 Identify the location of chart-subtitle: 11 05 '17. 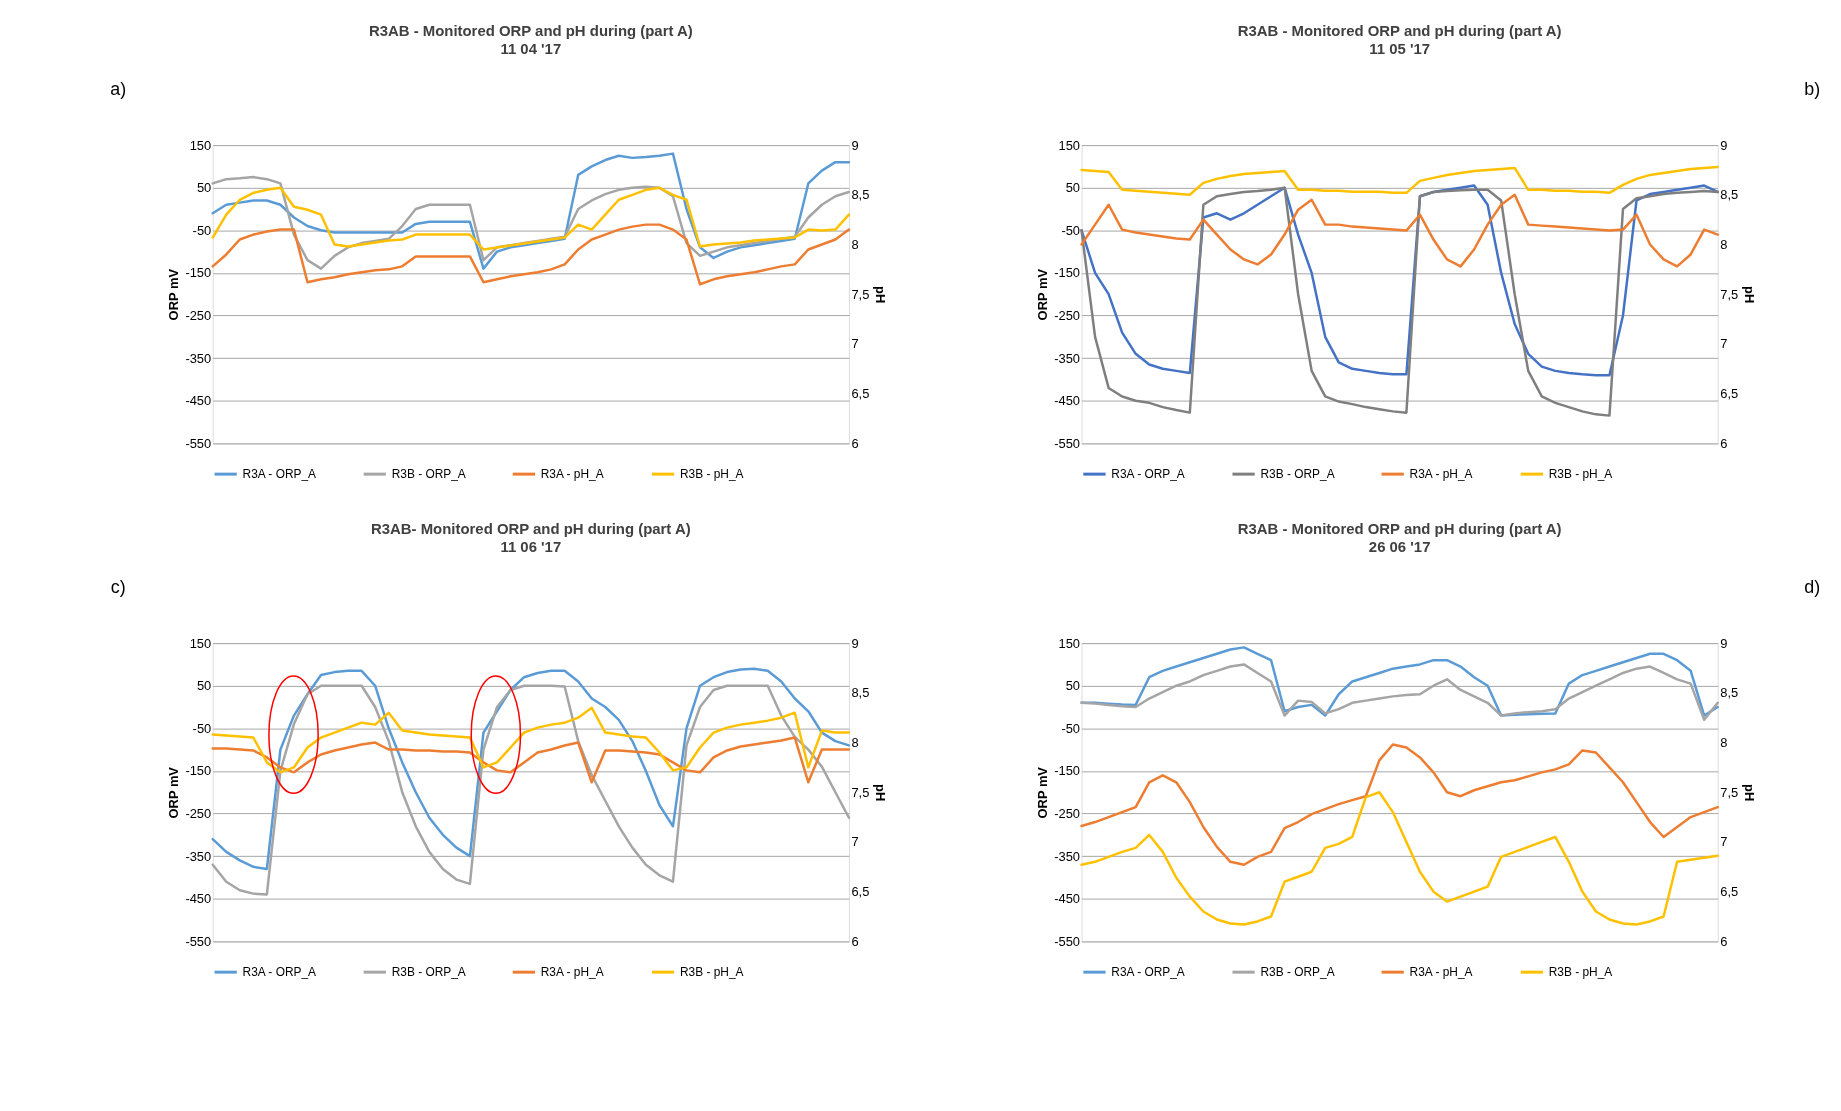
(1400, 48).